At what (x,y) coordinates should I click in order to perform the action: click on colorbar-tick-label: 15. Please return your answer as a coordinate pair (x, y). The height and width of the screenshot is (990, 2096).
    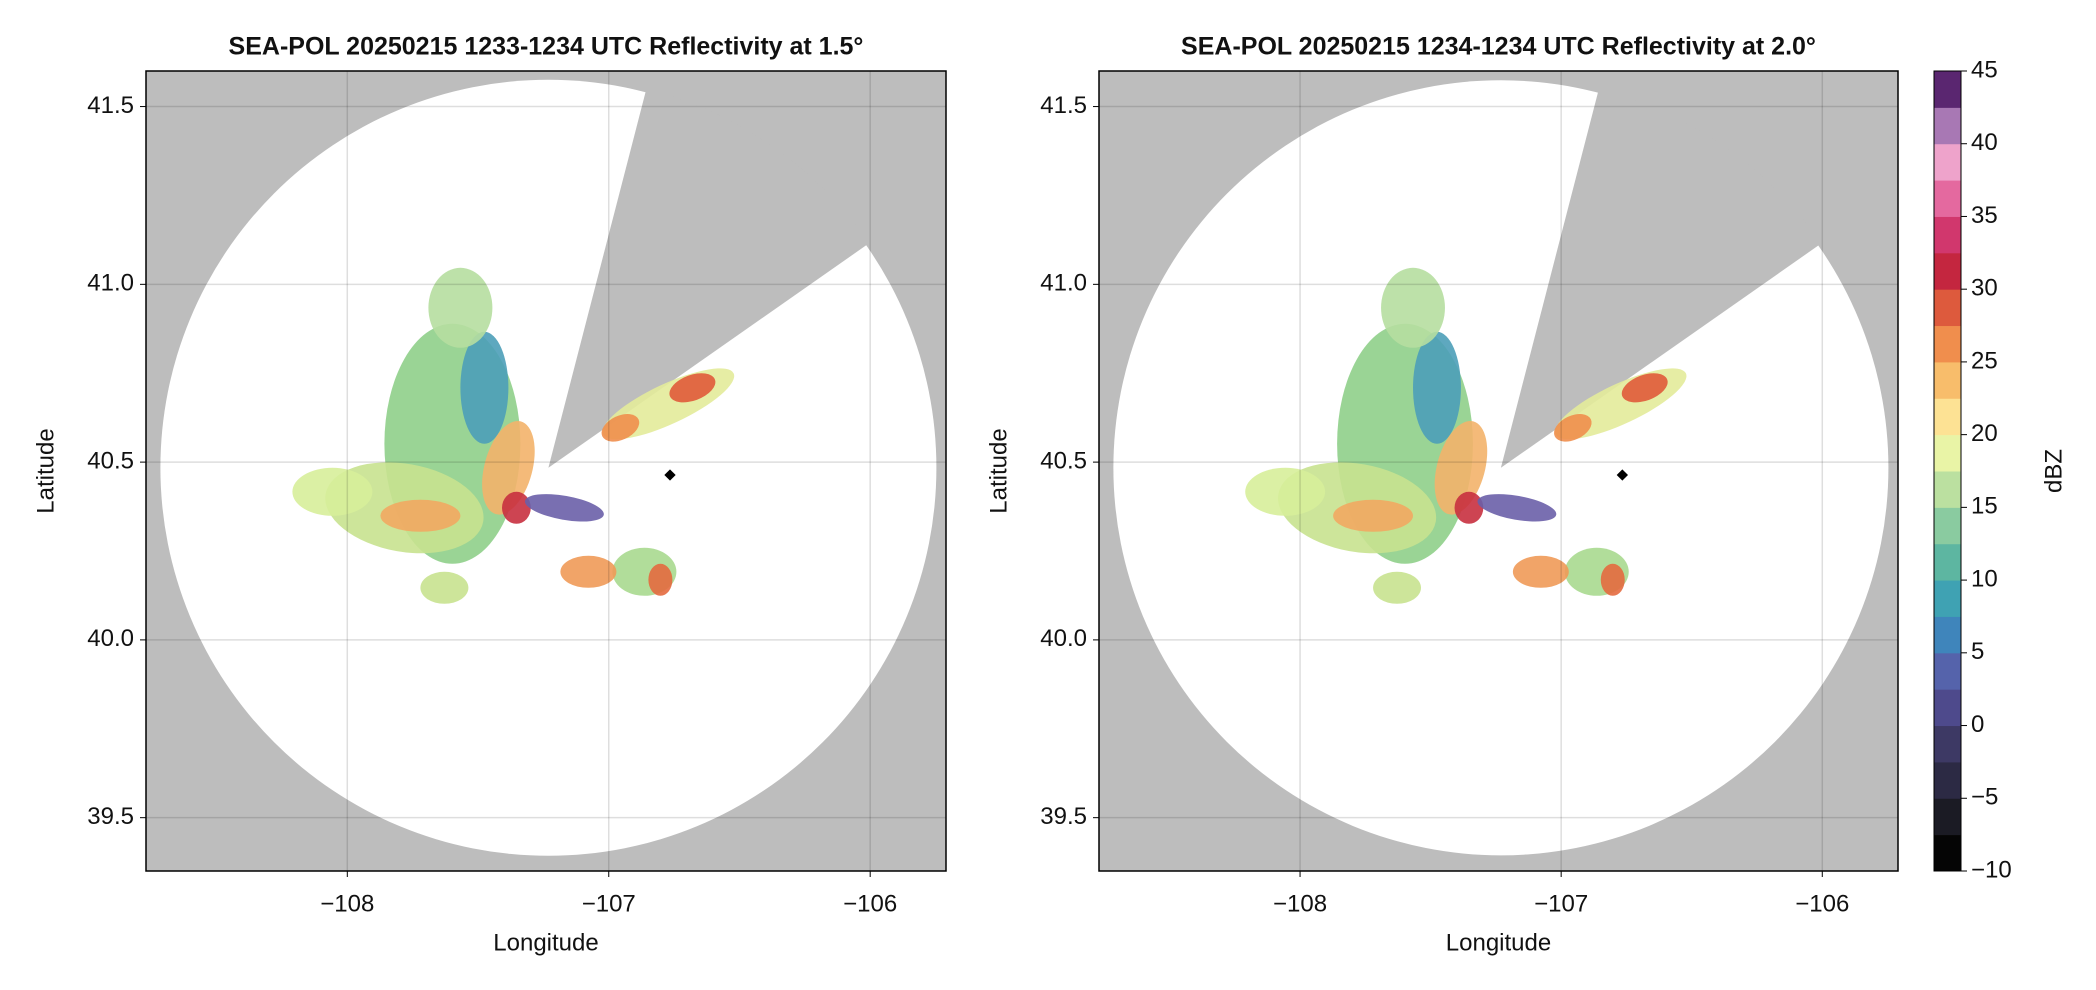
    Looking at the image, I should click on (1984, 506).